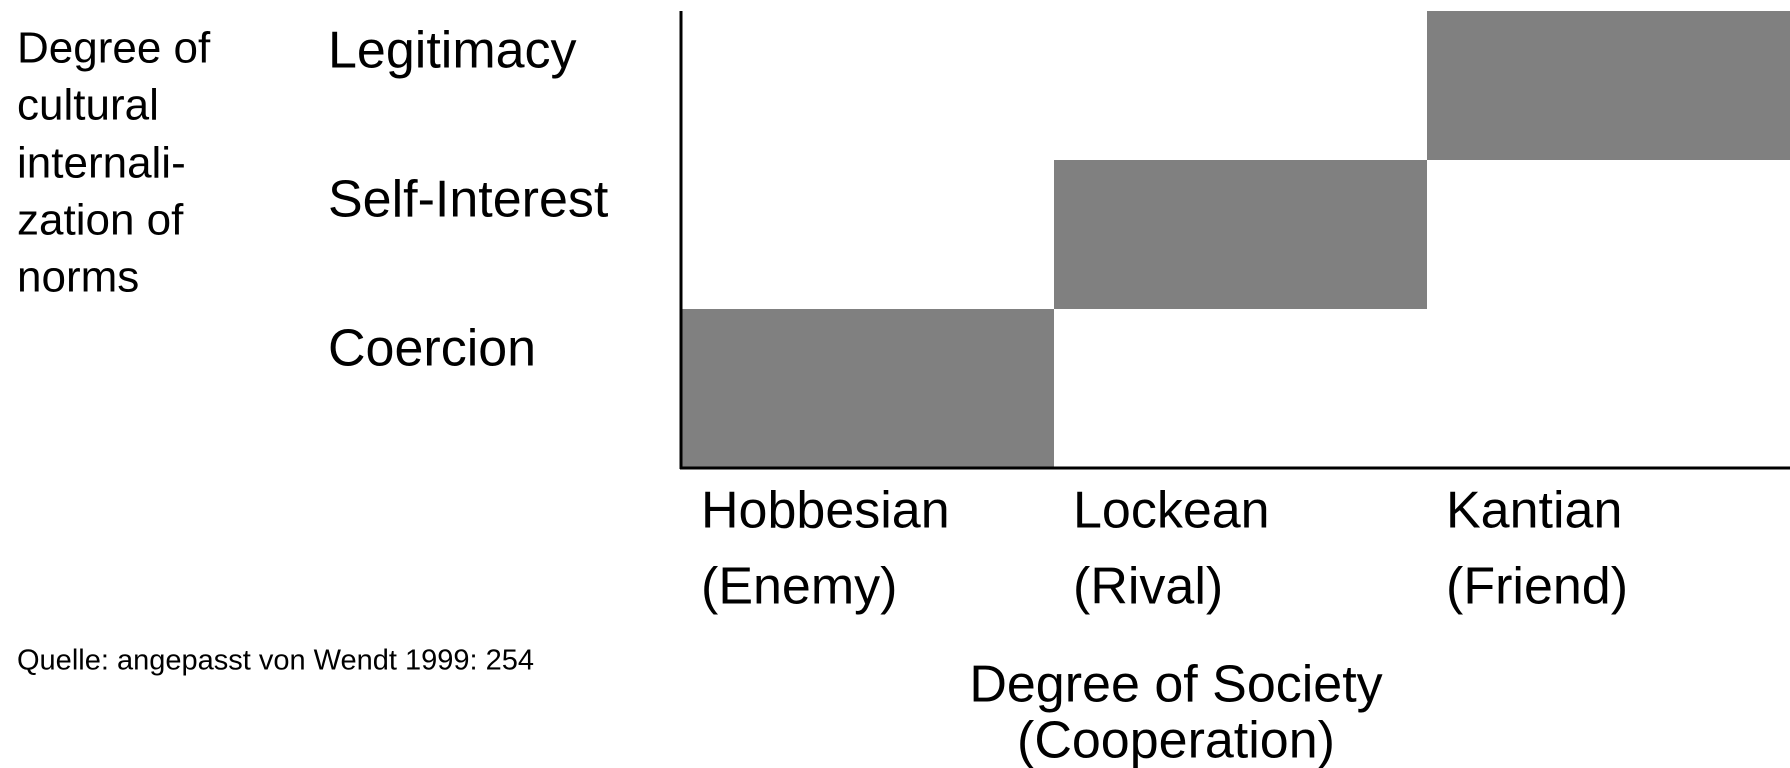  I want to click on column-role: (Rival), so click(1148, 587).